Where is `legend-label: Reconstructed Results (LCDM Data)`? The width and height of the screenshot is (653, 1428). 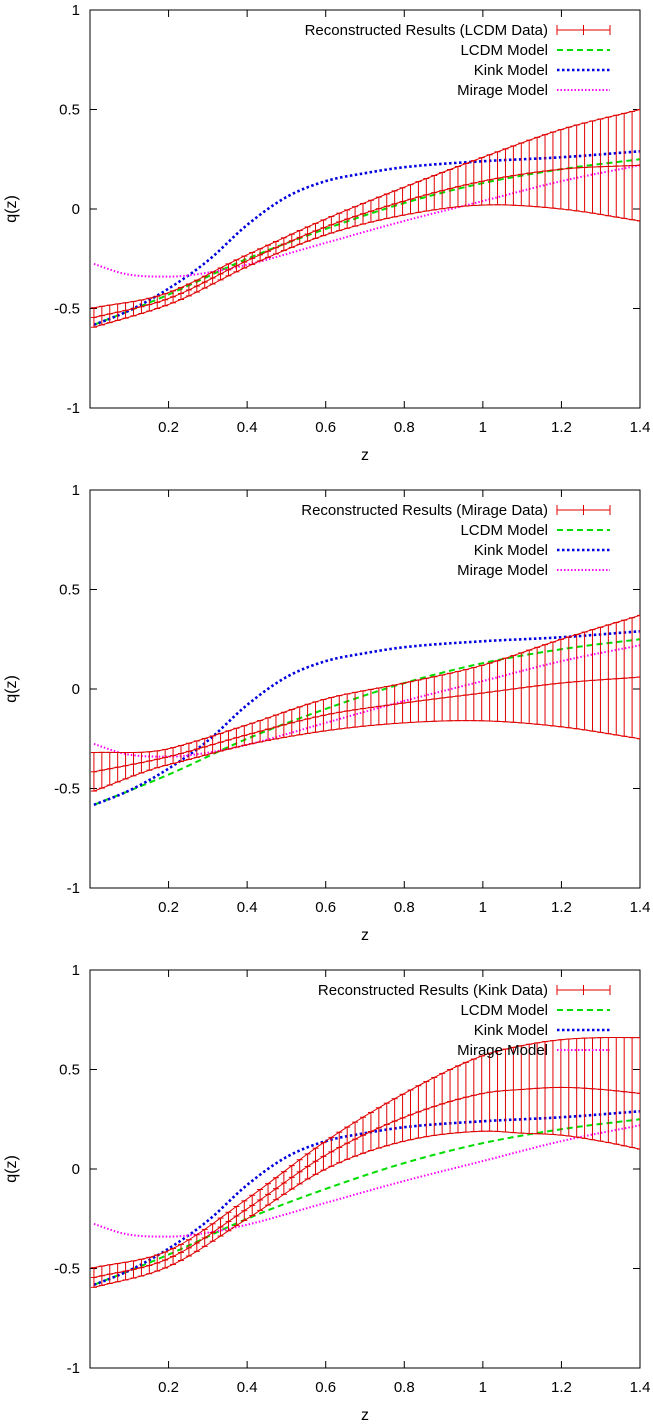 legend-label: Reconstructed Results (LCDM Data) is located at coordinates (426, 30).